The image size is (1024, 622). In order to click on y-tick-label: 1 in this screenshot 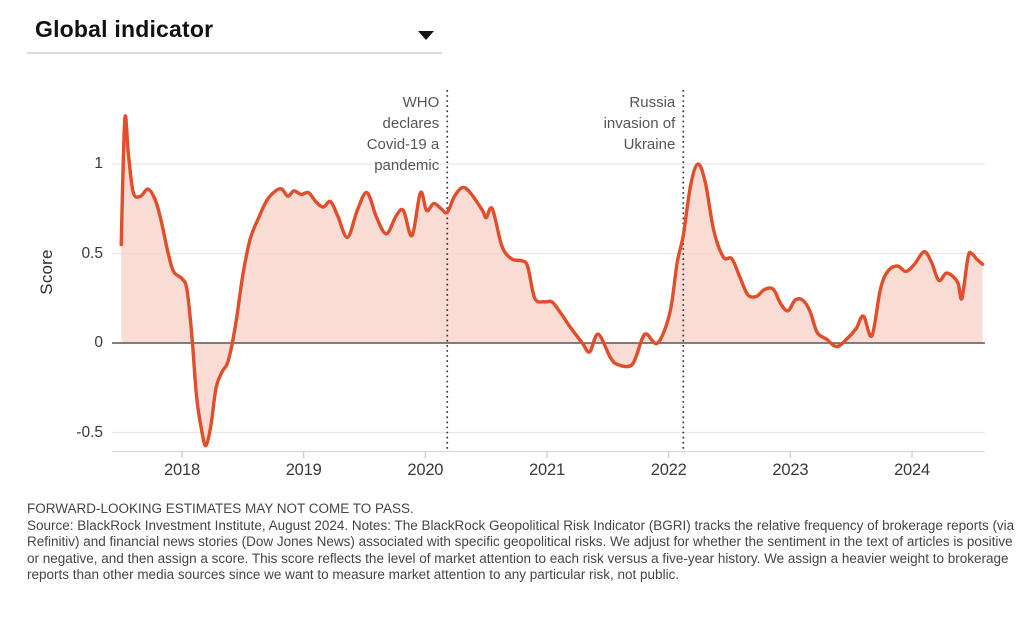, I will do `click(98, 163)`.